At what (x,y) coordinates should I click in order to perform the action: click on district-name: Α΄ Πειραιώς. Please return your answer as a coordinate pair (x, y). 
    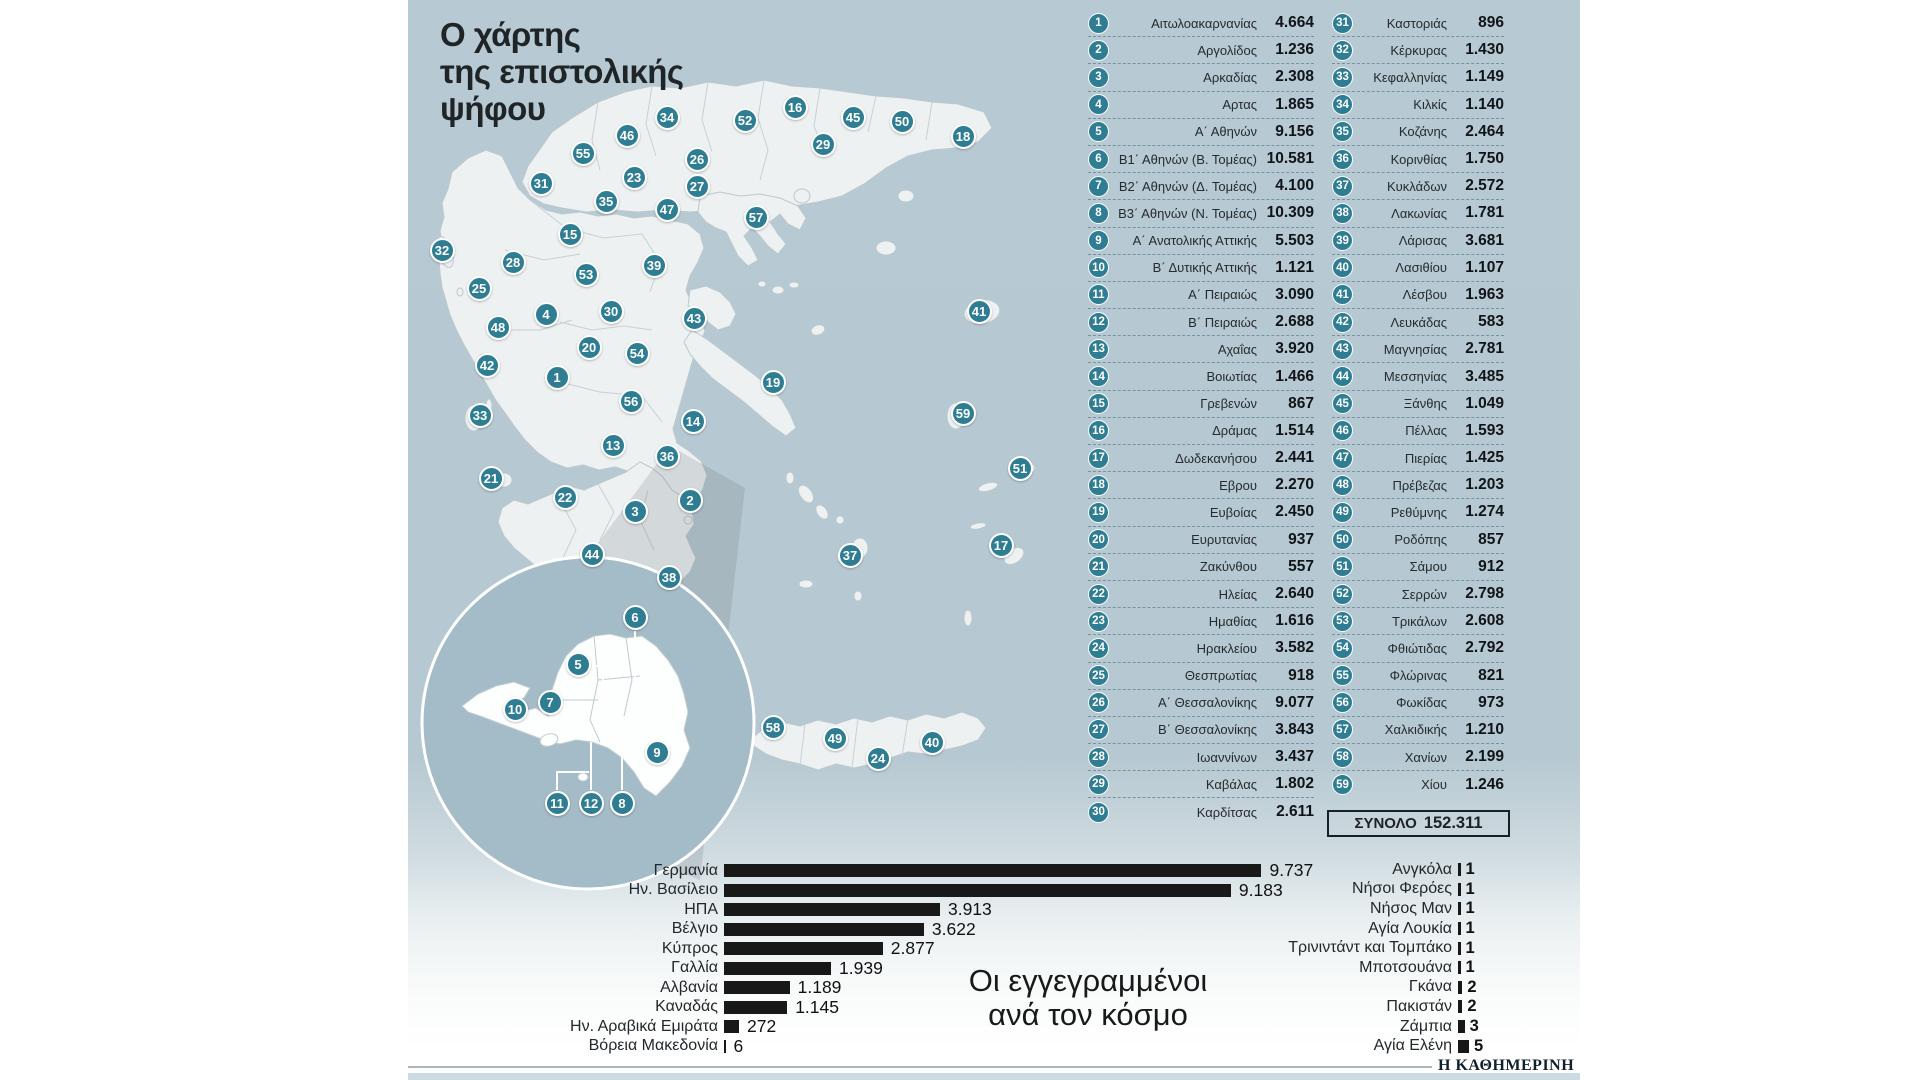
    Looking at the image, I should click on (1222, 295).